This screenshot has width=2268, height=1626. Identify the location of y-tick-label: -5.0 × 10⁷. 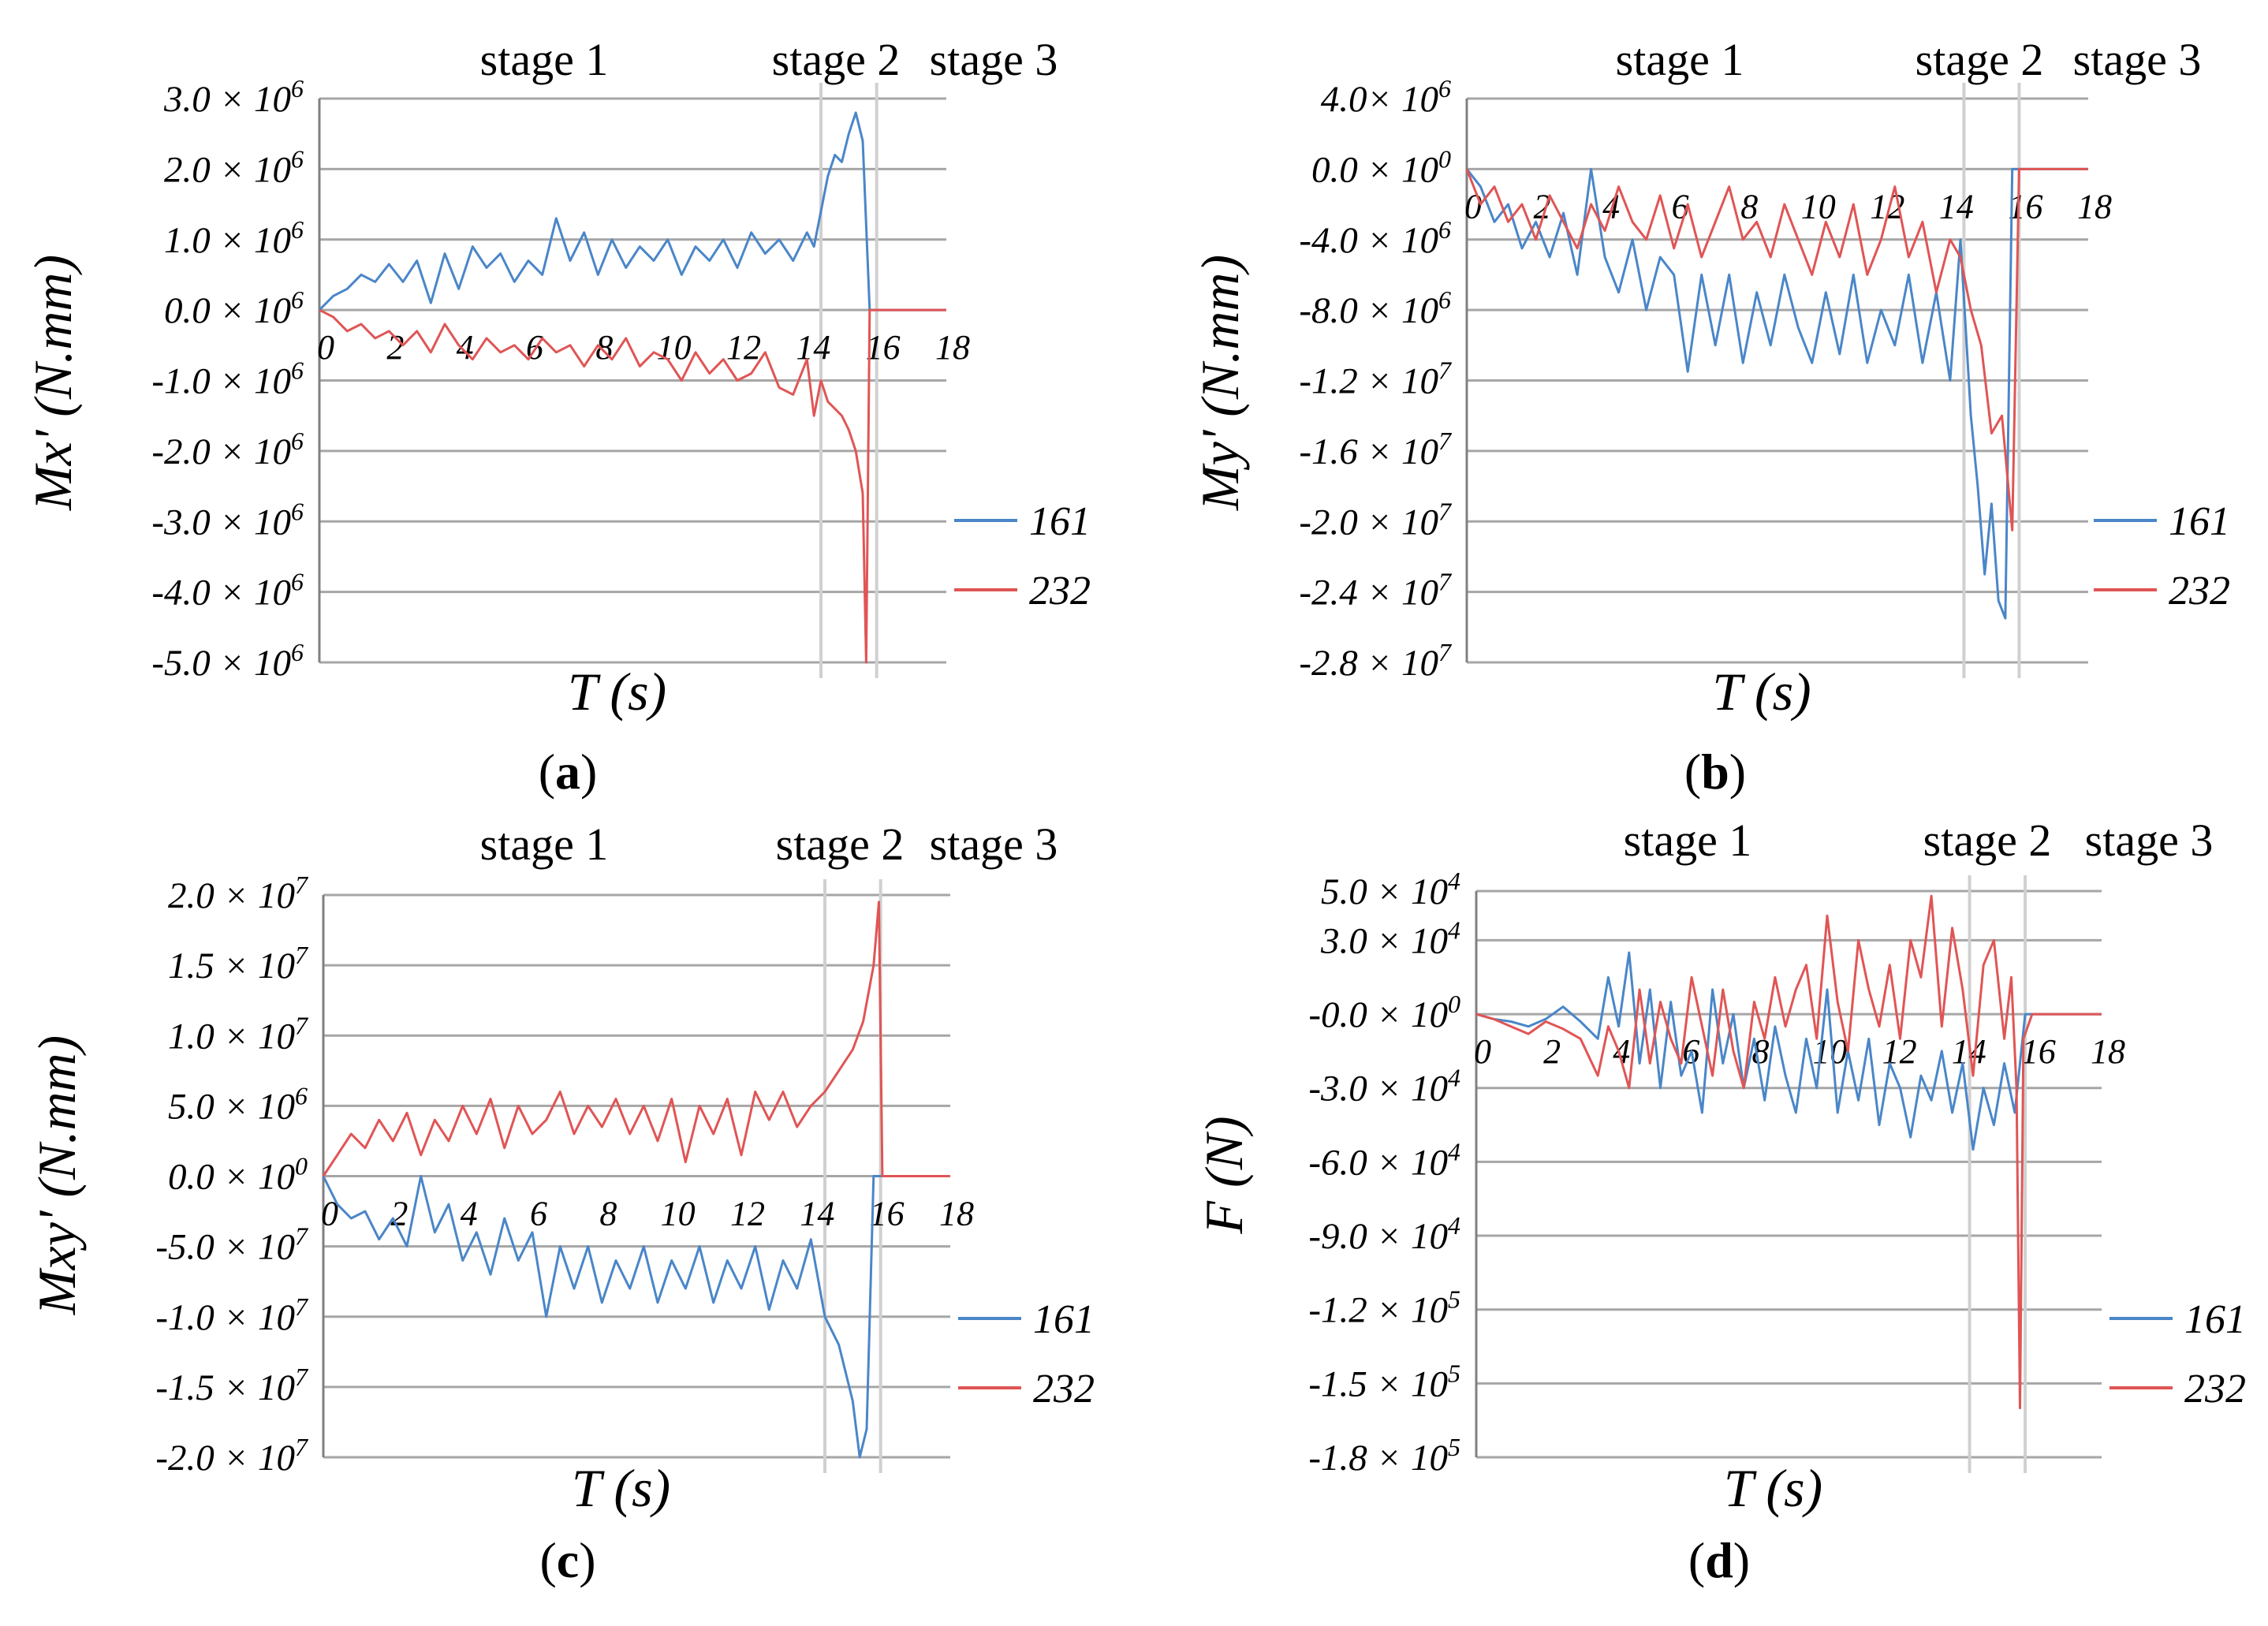
(232, 1245).